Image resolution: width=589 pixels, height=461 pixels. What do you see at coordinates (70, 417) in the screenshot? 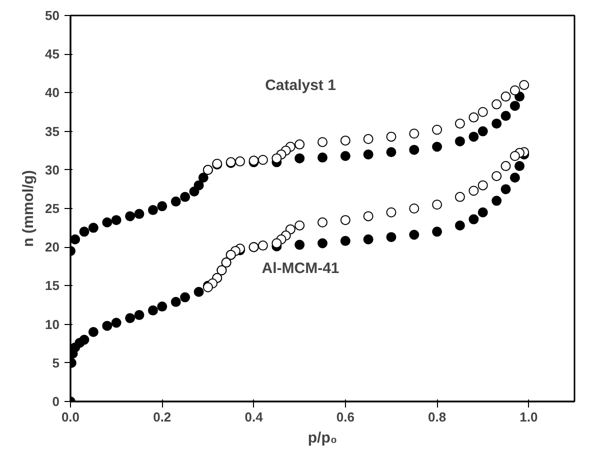
I see `x-tick-label: 0.0` at bounding box center [70, 417].